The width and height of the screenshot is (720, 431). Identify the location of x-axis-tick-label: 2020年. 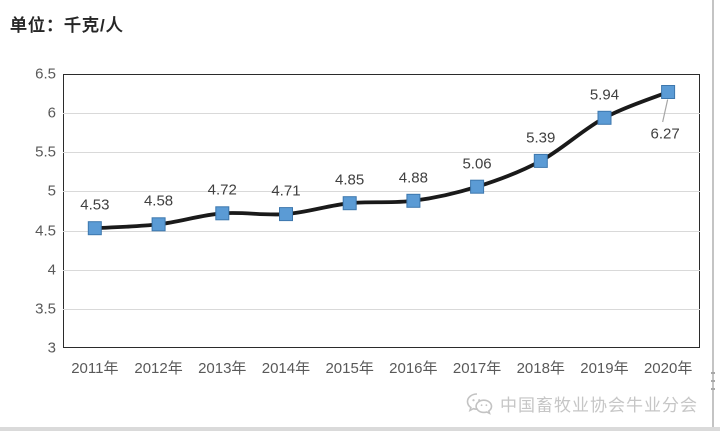
(668, 368).